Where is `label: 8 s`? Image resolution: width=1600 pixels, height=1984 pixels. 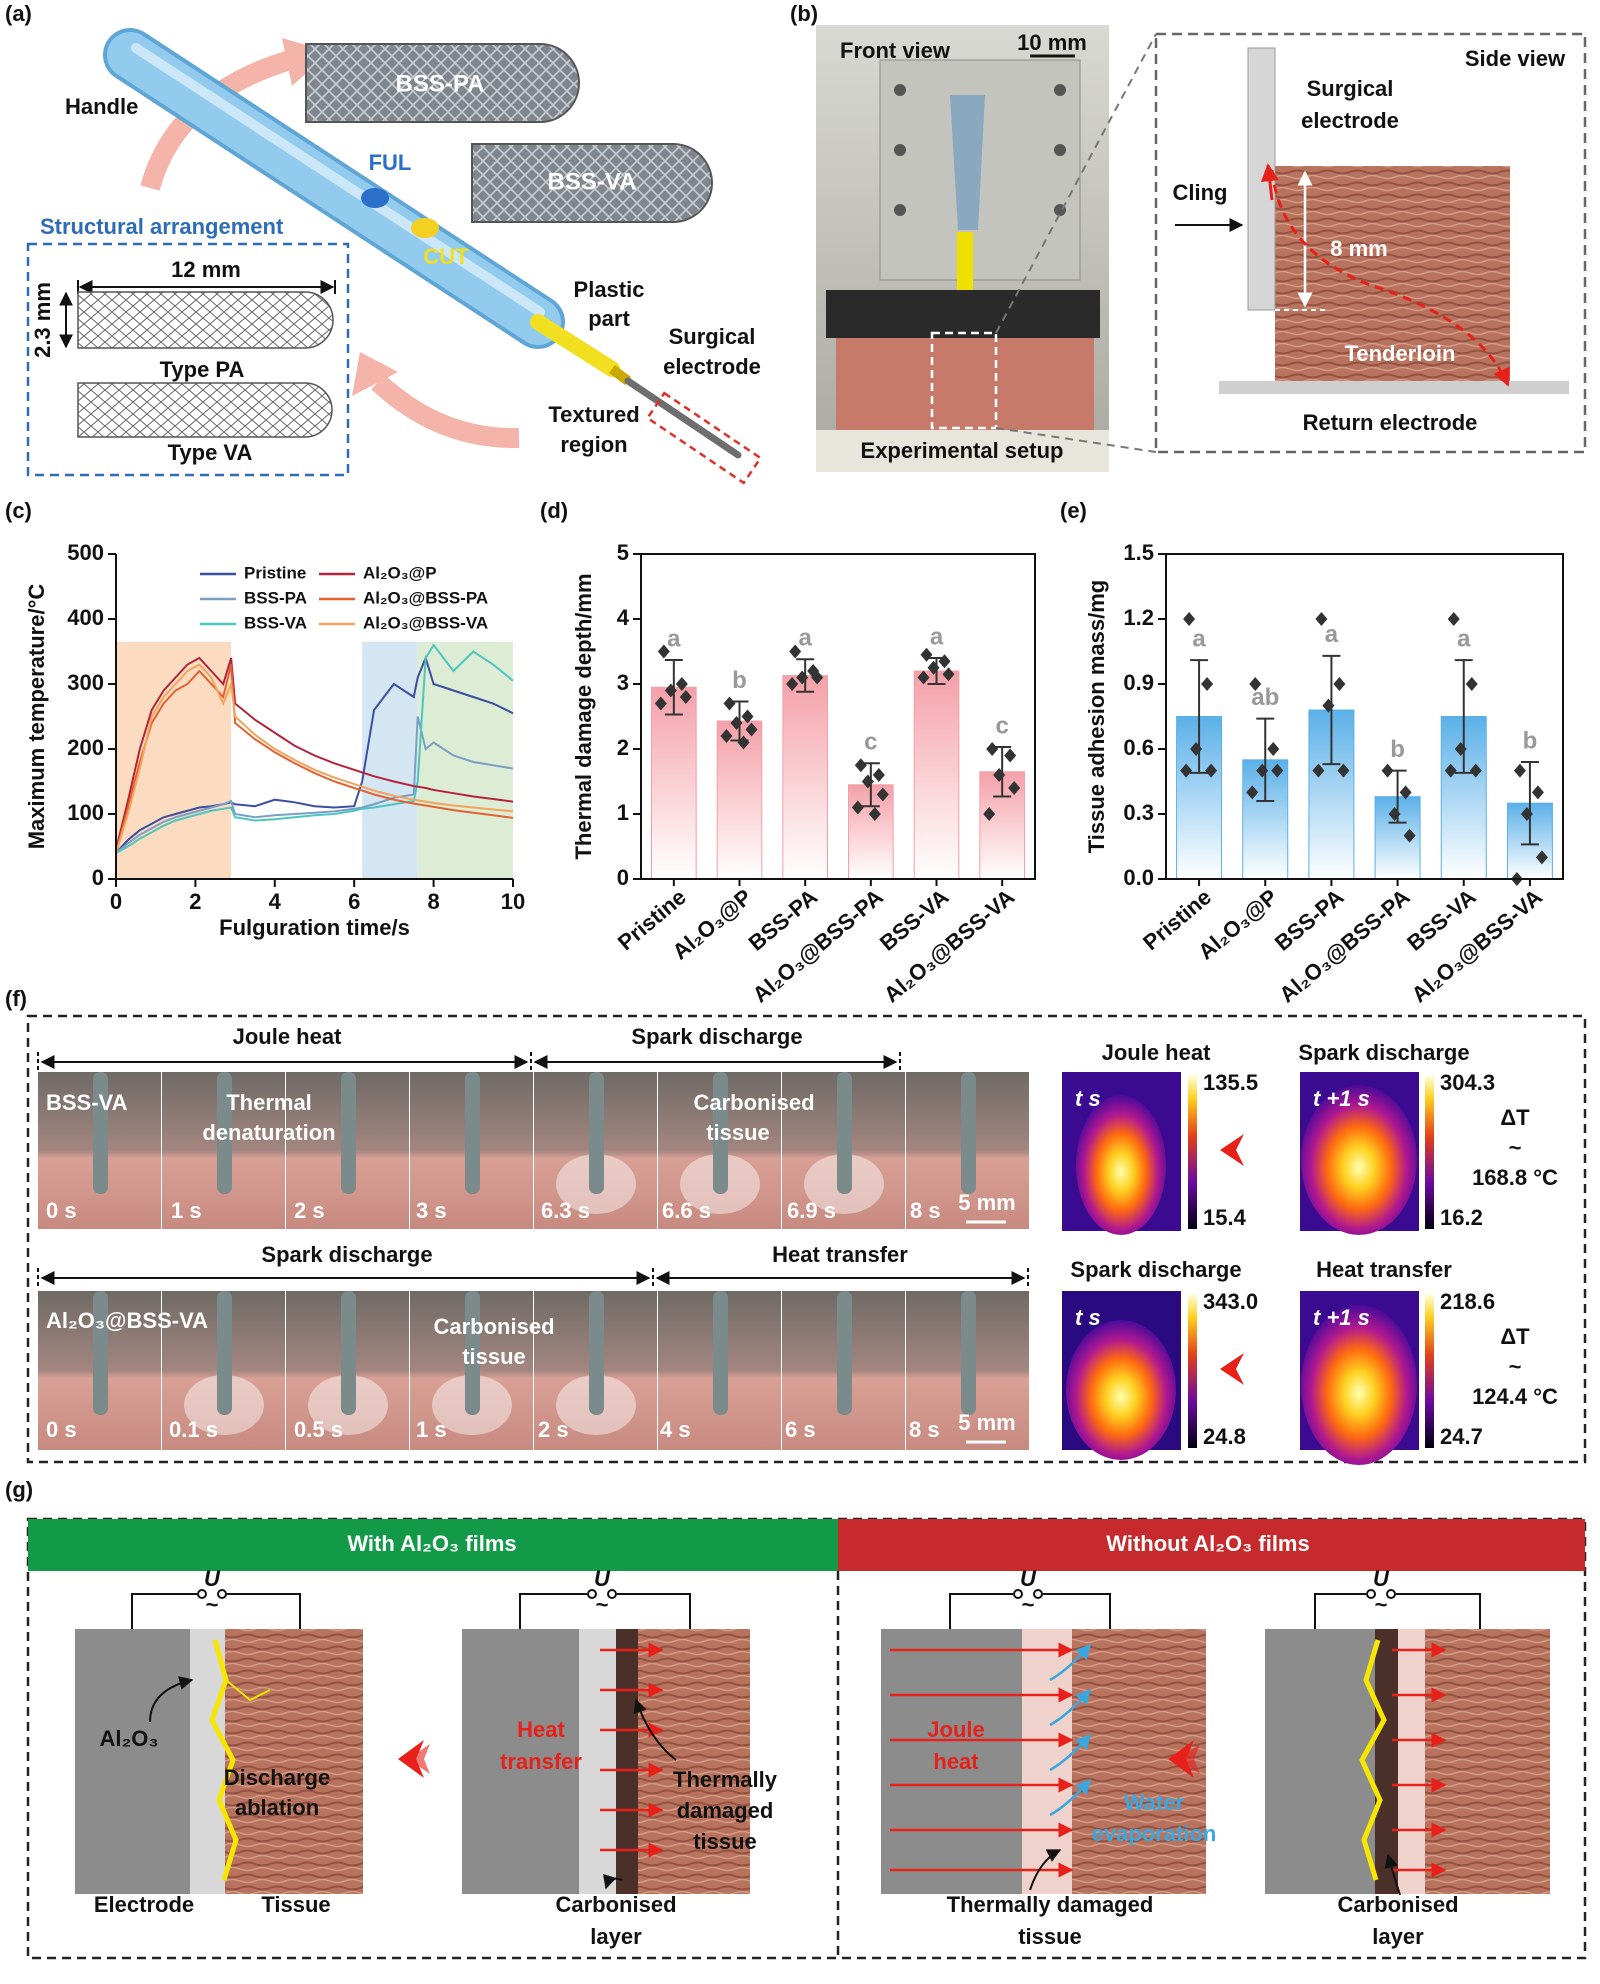 label: 8 s is located at coordinates (925, 1210).